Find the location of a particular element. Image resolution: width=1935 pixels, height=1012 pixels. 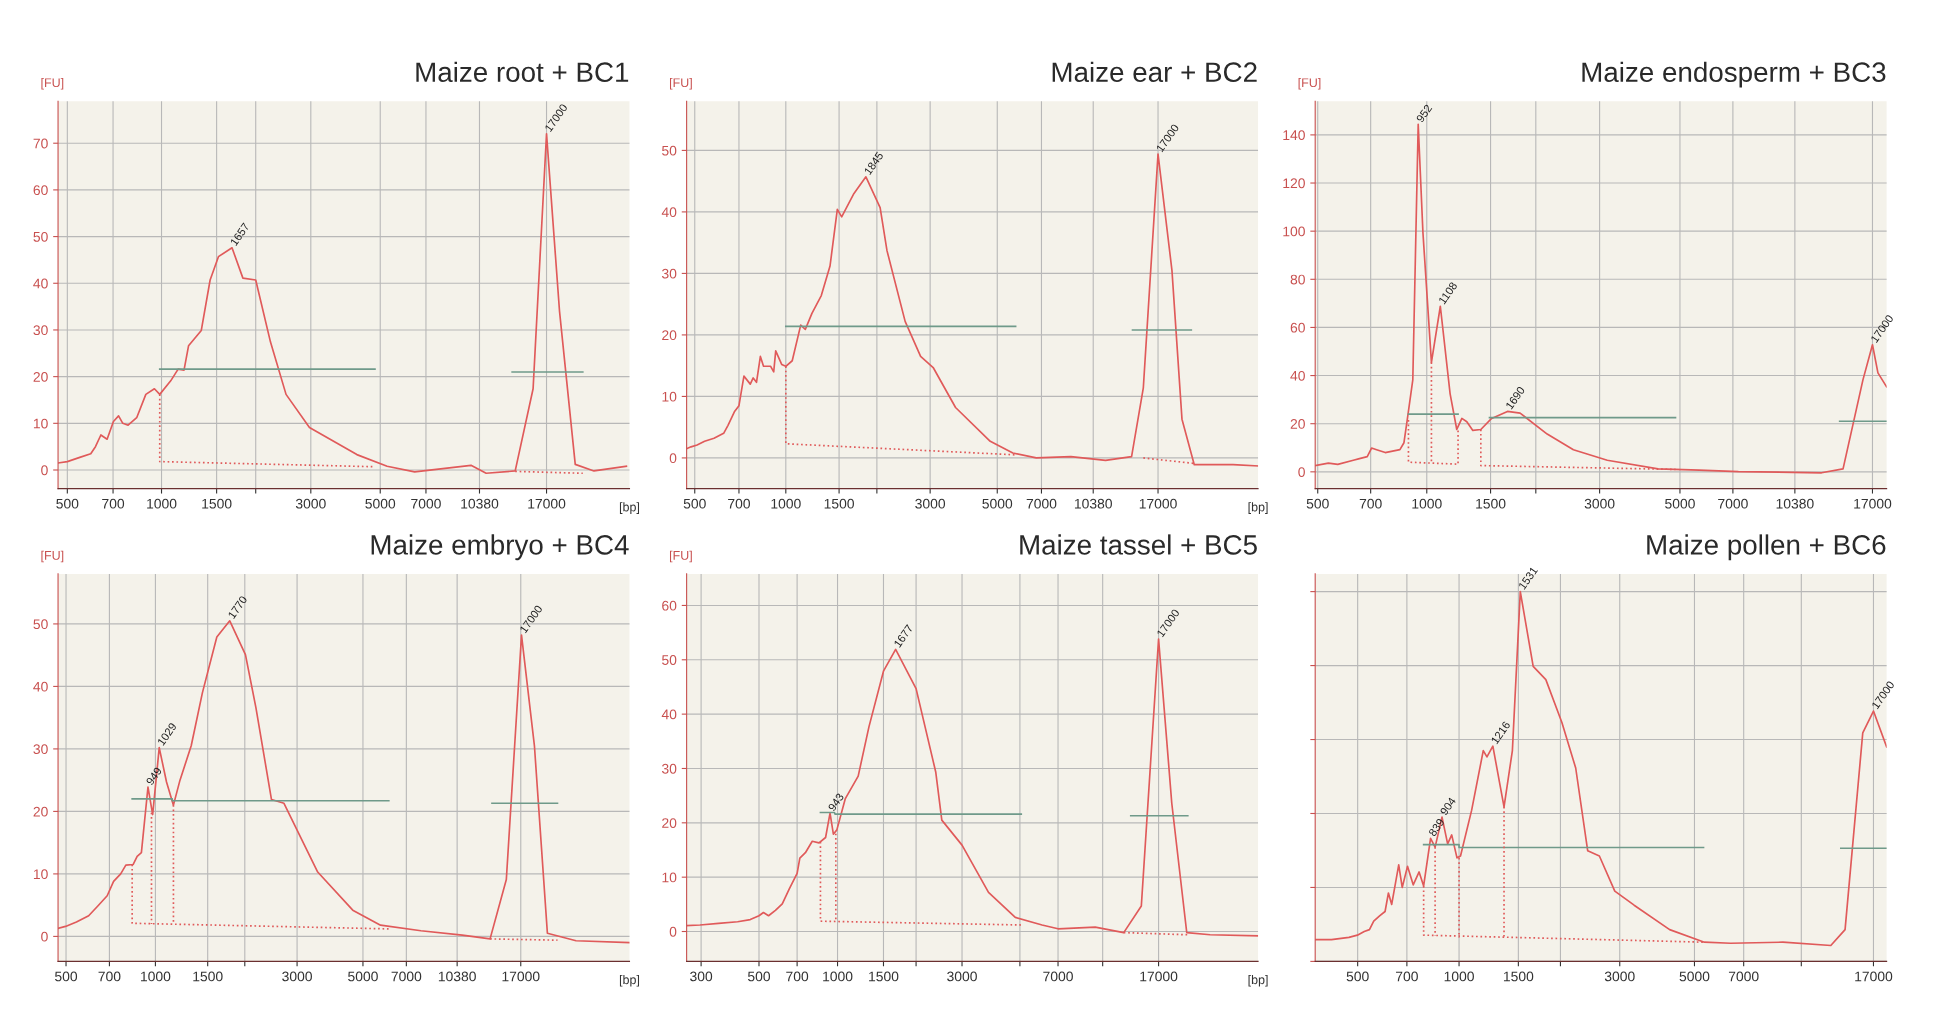

y-tick-label: 70 is located at coordinates (40, 143).